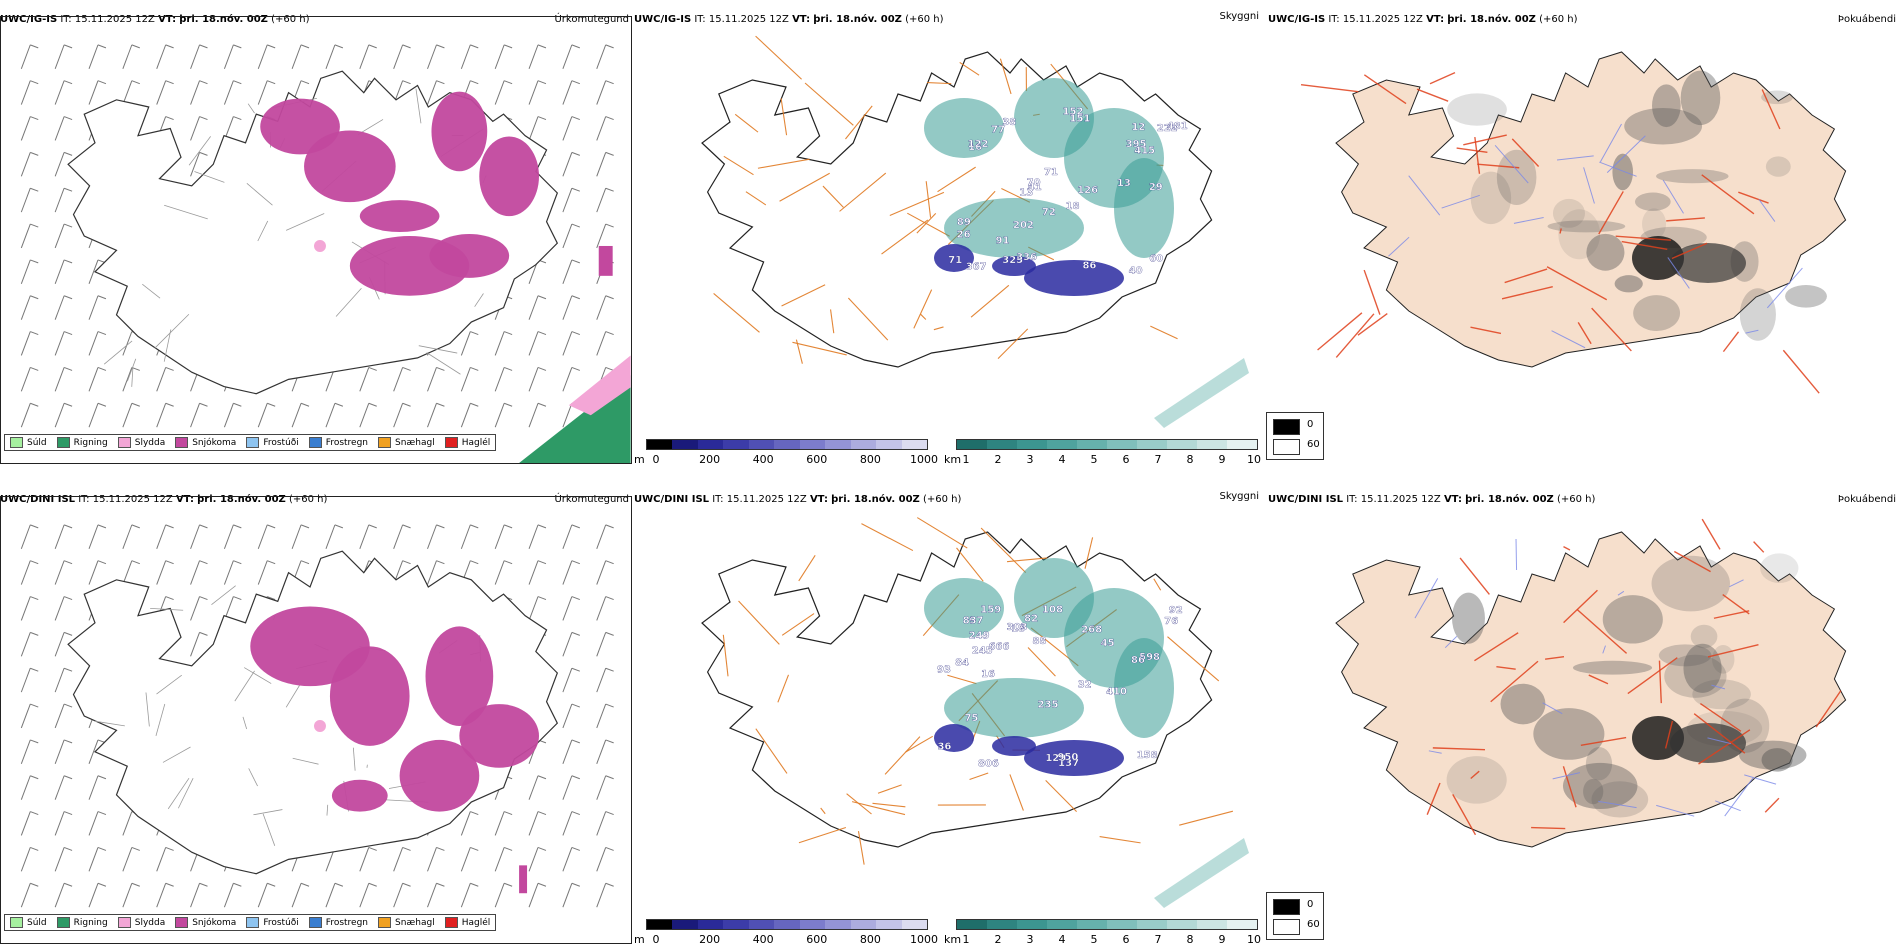 This screenshot has height=950, width=1900. What do you see at coordinates (141, 442) in the screenshot?
I see `legend-item: Slydda` at bounding box center [141, 442].